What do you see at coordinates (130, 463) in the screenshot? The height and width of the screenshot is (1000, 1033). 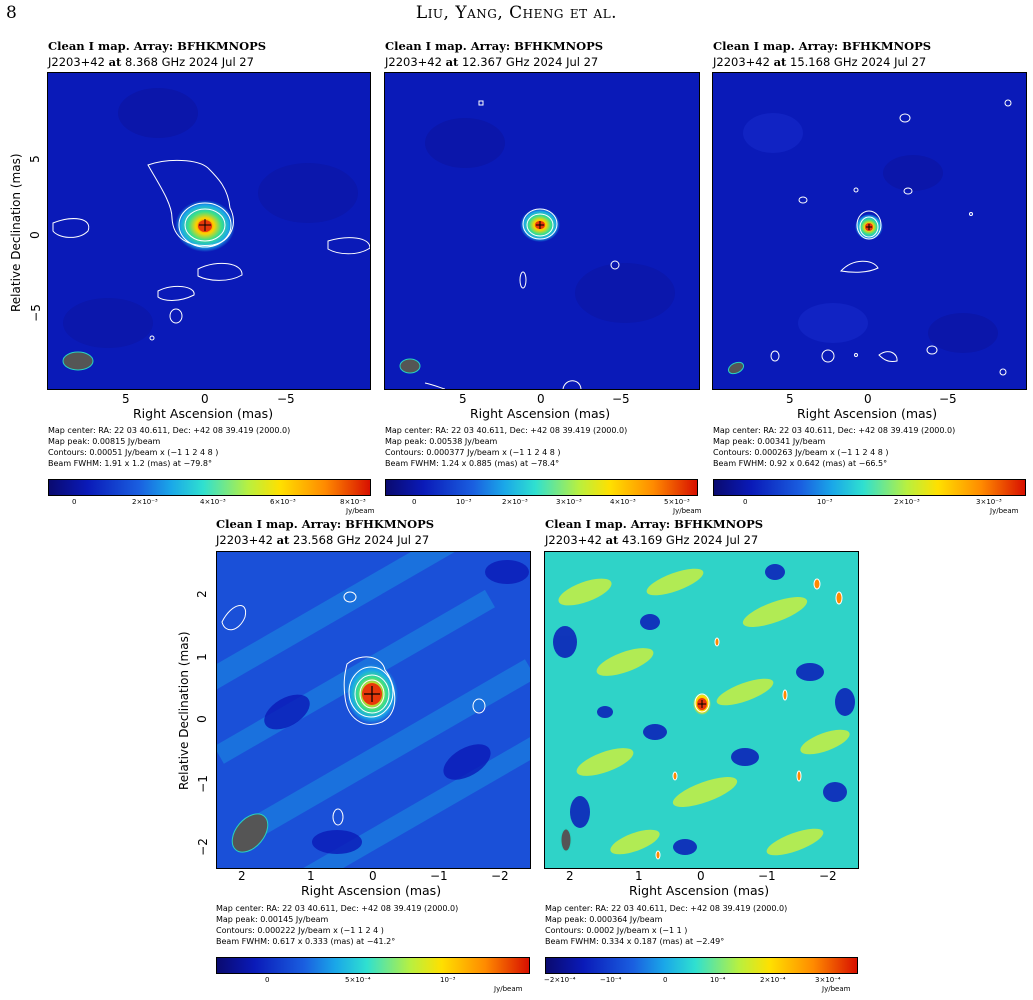 I see `beam-text: Beam FWHM: 1.91 x 1.2 (mas) at −79.8°` at bounding box center [130, 463].